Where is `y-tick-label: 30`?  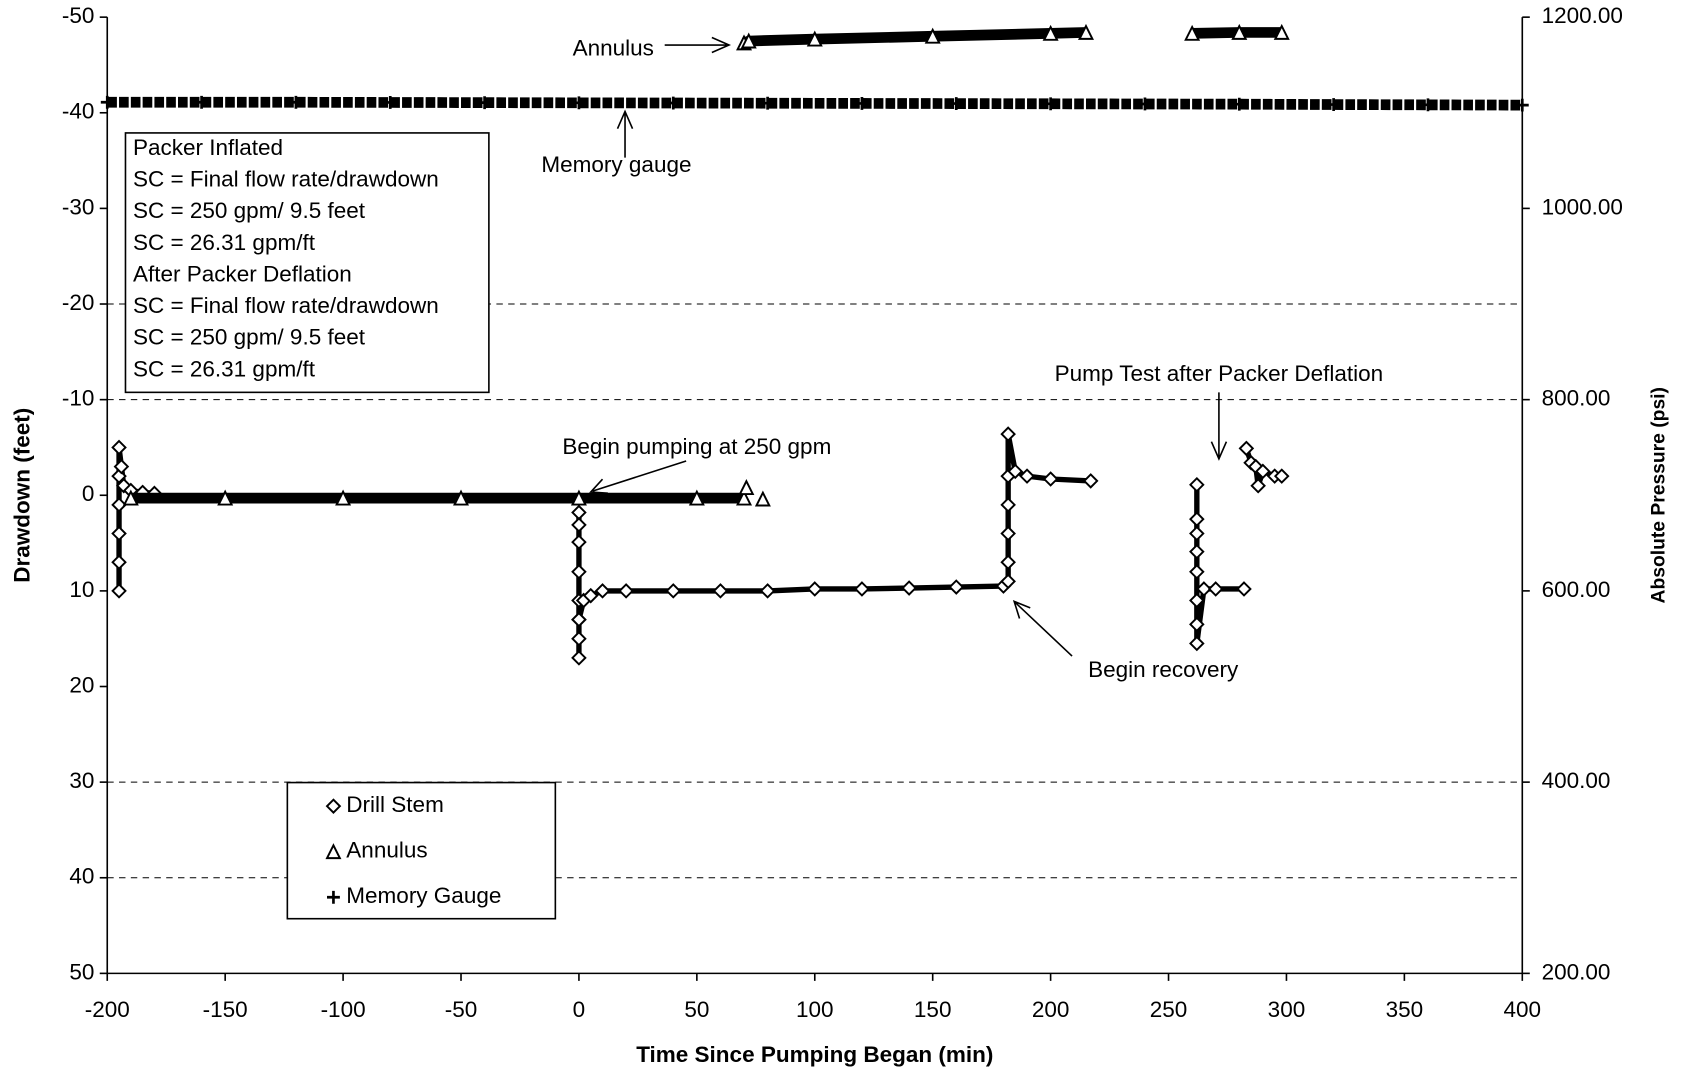
y-tick-label: 30 is located at coordinates (81, 780).